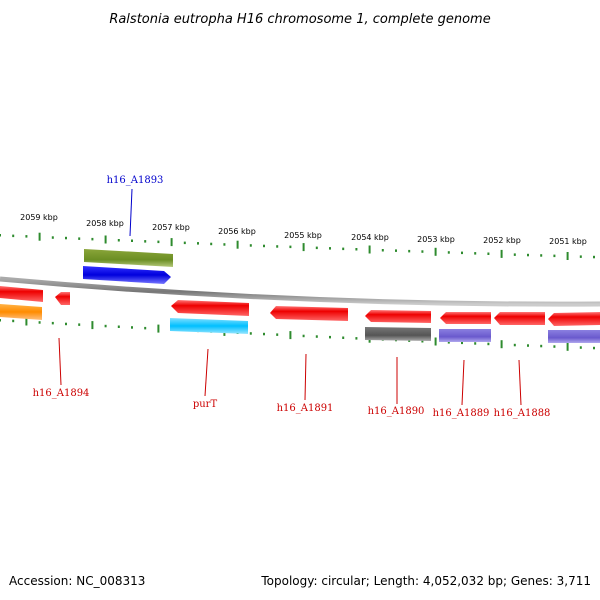 This screenshot has height=600, width=600. Describe the element at coordinates (574, 336) in the screenshot. I see `feature-purple-right` at that location.